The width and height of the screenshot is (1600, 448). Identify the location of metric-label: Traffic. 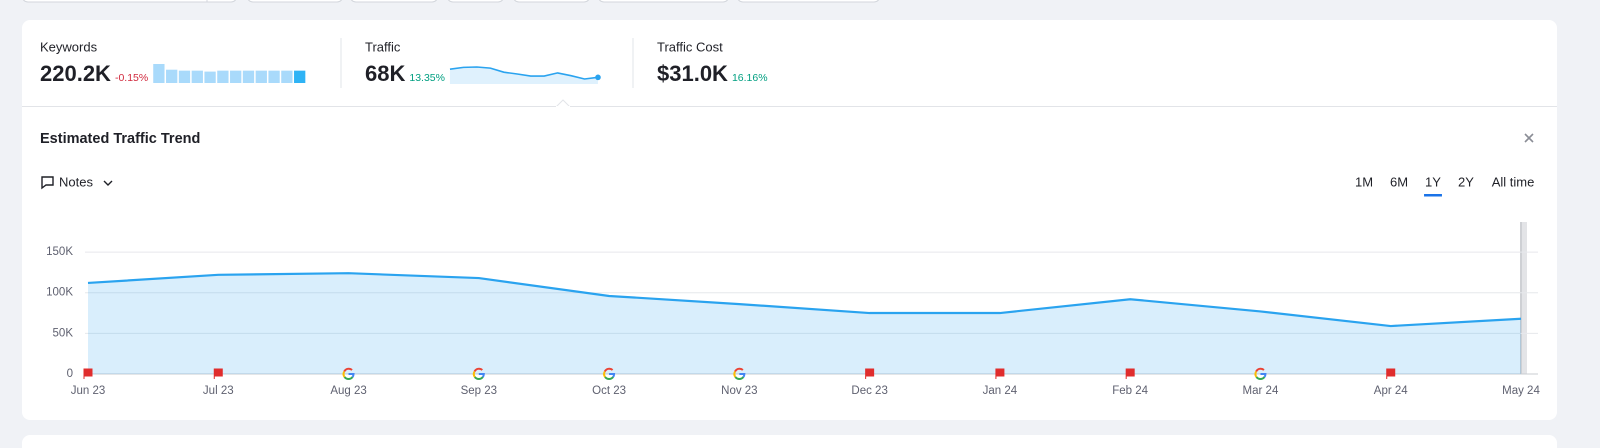
(383, 46).